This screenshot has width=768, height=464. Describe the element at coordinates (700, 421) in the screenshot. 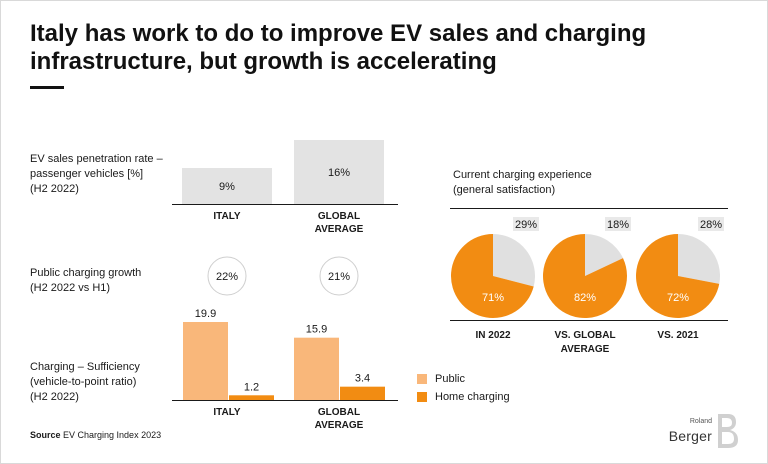

I see `logo-roland-text: Roland` at that location.